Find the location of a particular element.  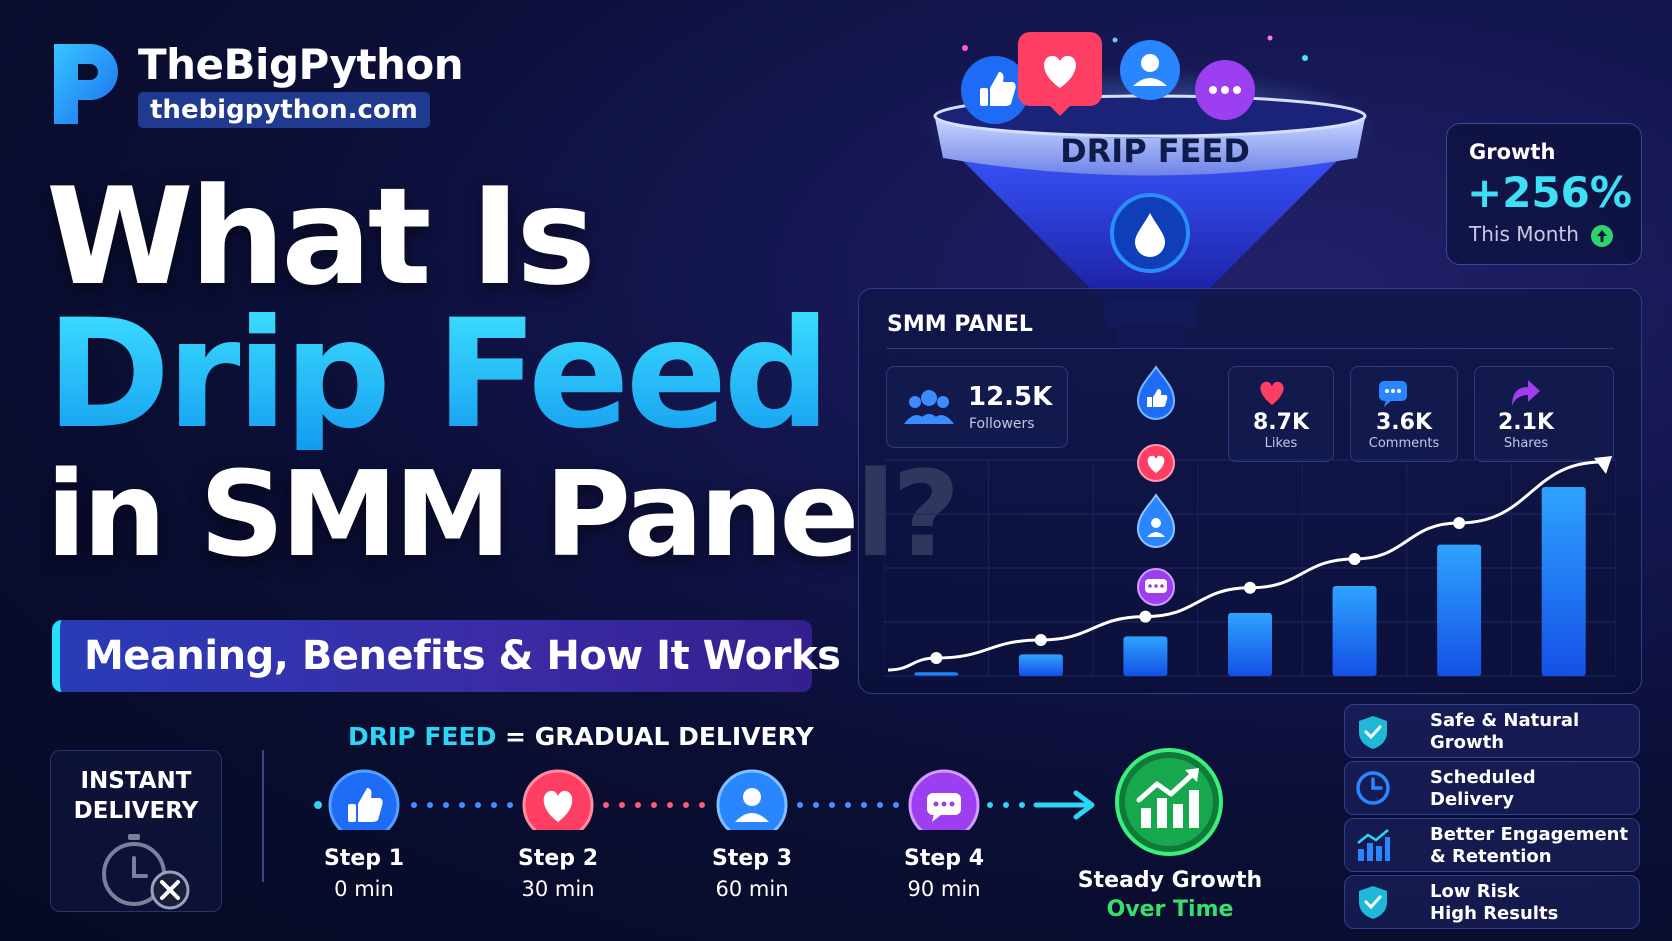

step-2-heart-icon is located at coordinates (558, 799).